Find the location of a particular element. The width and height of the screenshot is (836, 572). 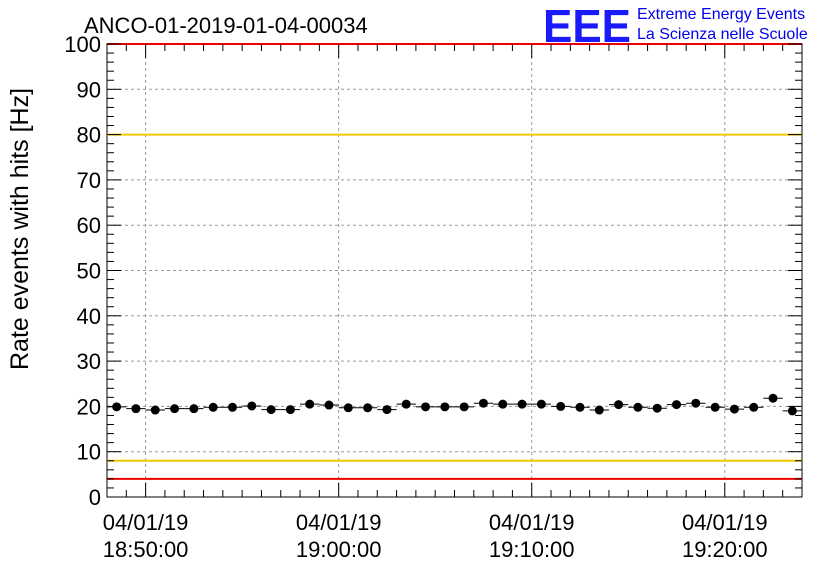

data-points is located at coordinates (454, 404).